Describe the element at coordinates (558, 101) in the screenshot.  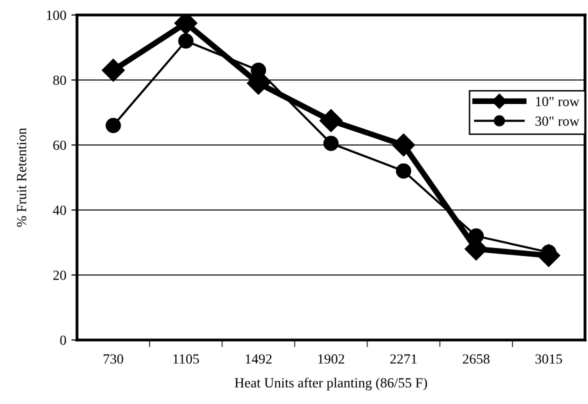
I see `legend-label: 10" row` at that location.